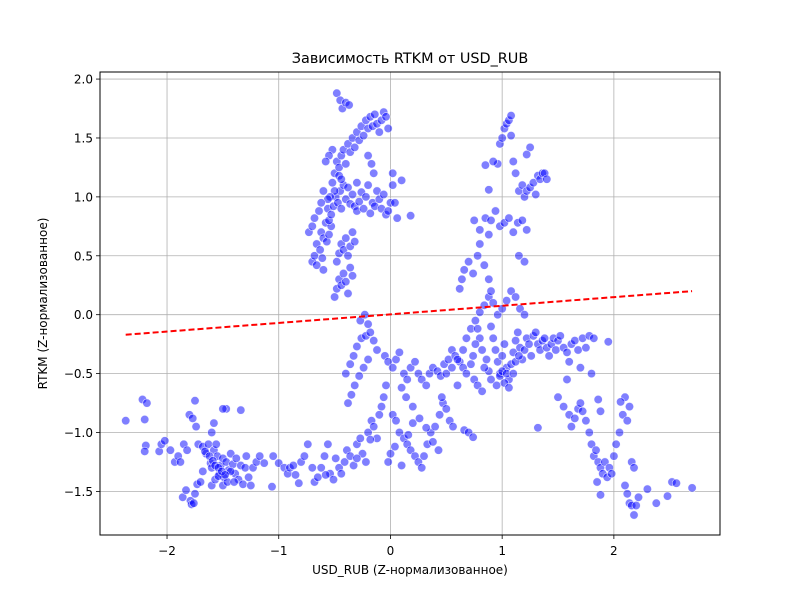  What do you see at coordinates (279, 551) in the screenshot?
I see `x-tick-label: −1` at bounding box center [279, 551].